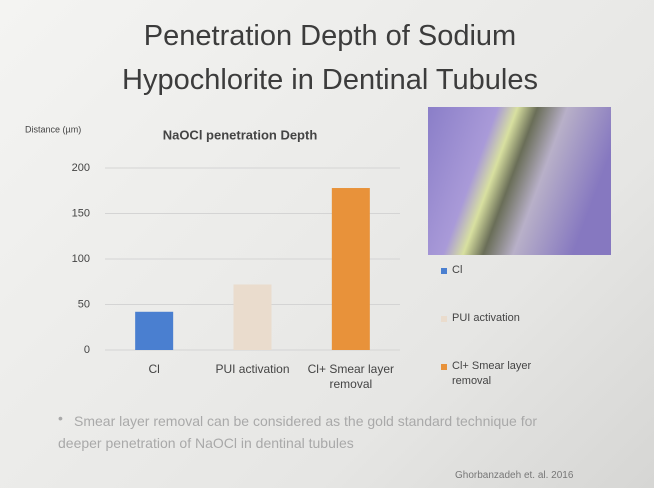 The height and width of the screenshot is (488, 654). I want to click on y-tick-label: 0, so click(87, 350).